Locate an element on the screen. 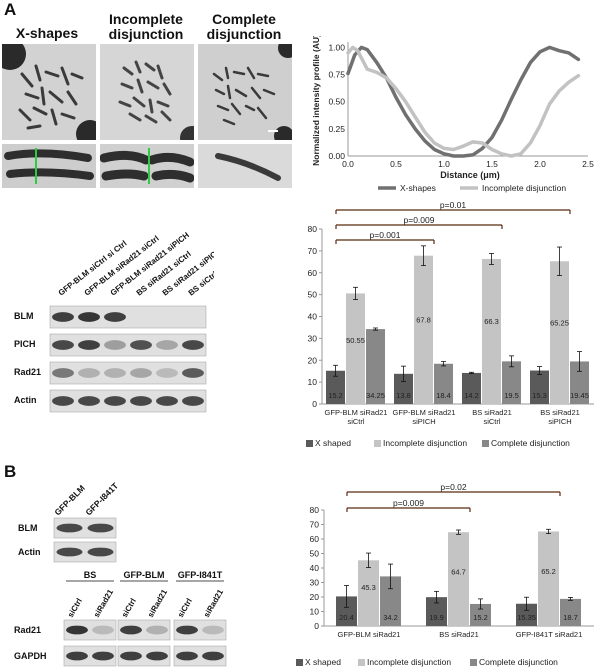 Image resolution: width=598 pixels, height=669 pixels. bar-chart-1-y-tick-label: 40 is located at coordinates (313, 317).